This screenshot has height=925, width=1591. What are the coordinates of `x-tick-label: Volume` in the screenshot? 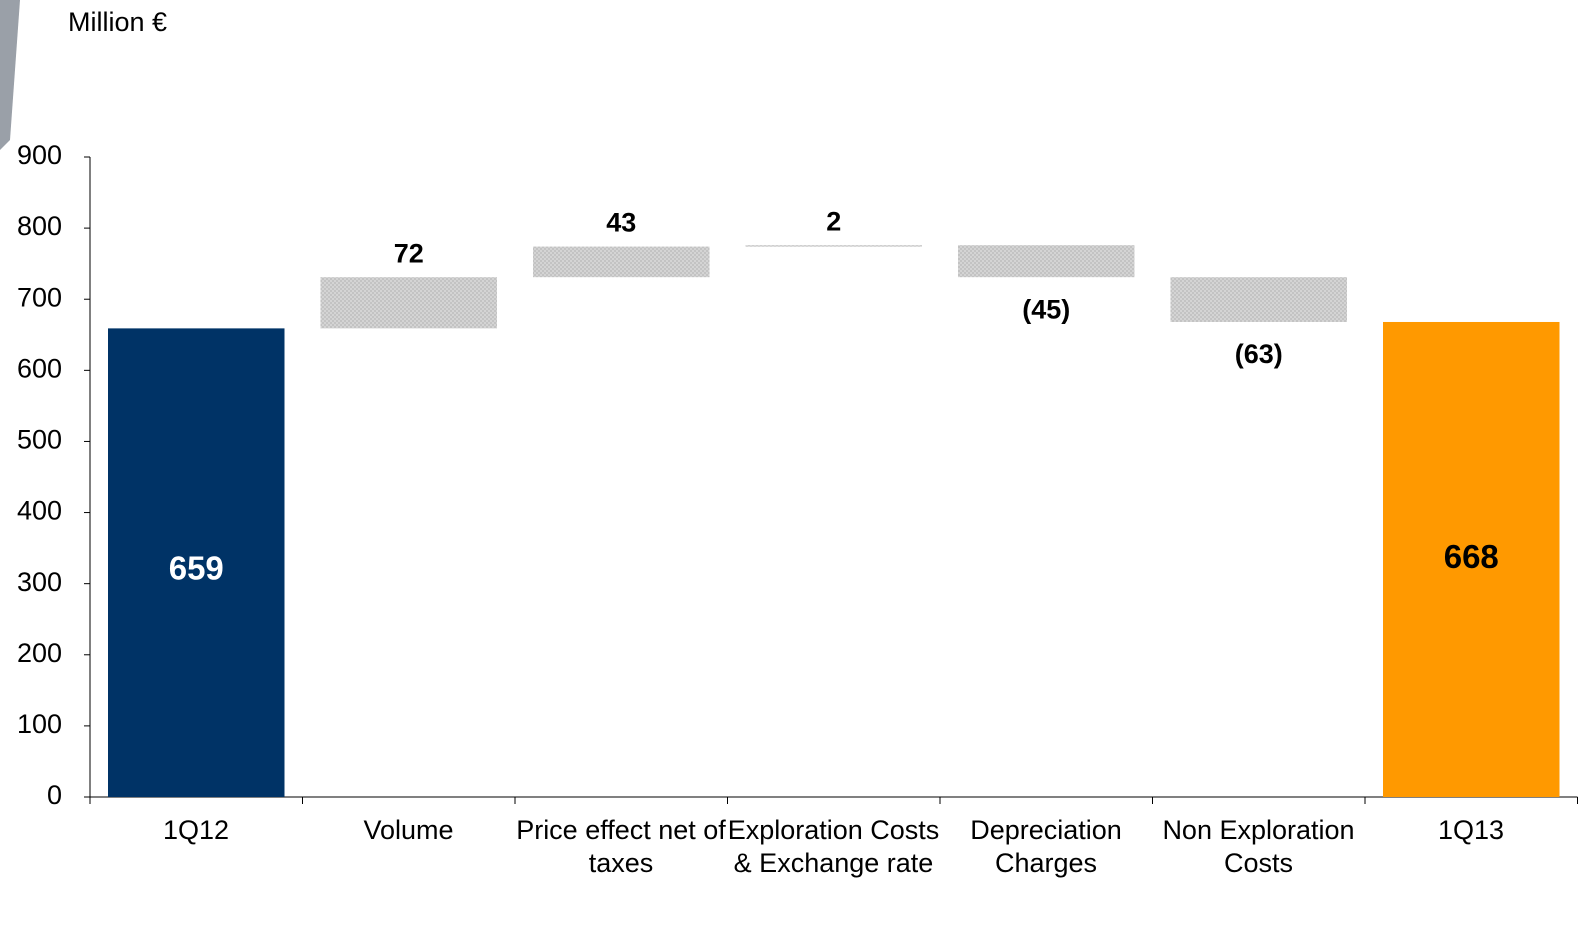 It's located at (408, 830).